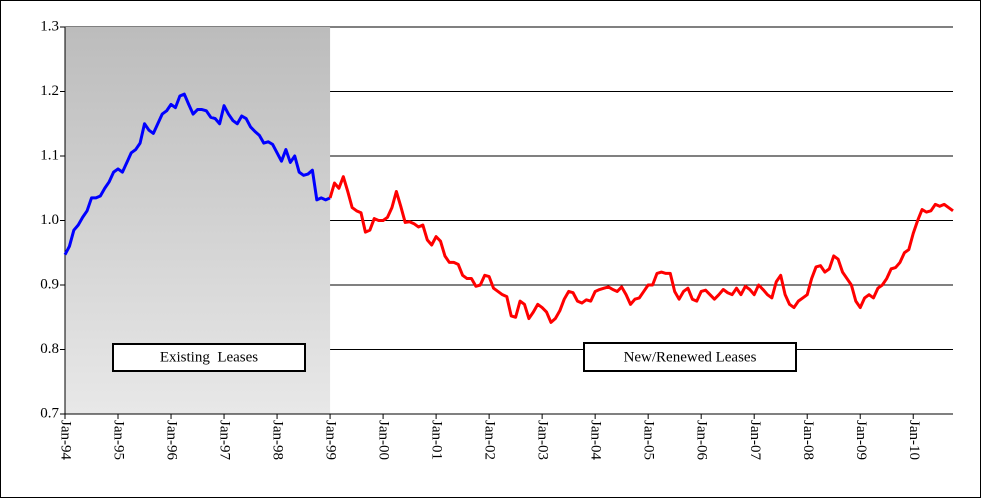 The height and width of the screenshot is (498, 981). I want to click on line, so click(197, 174).